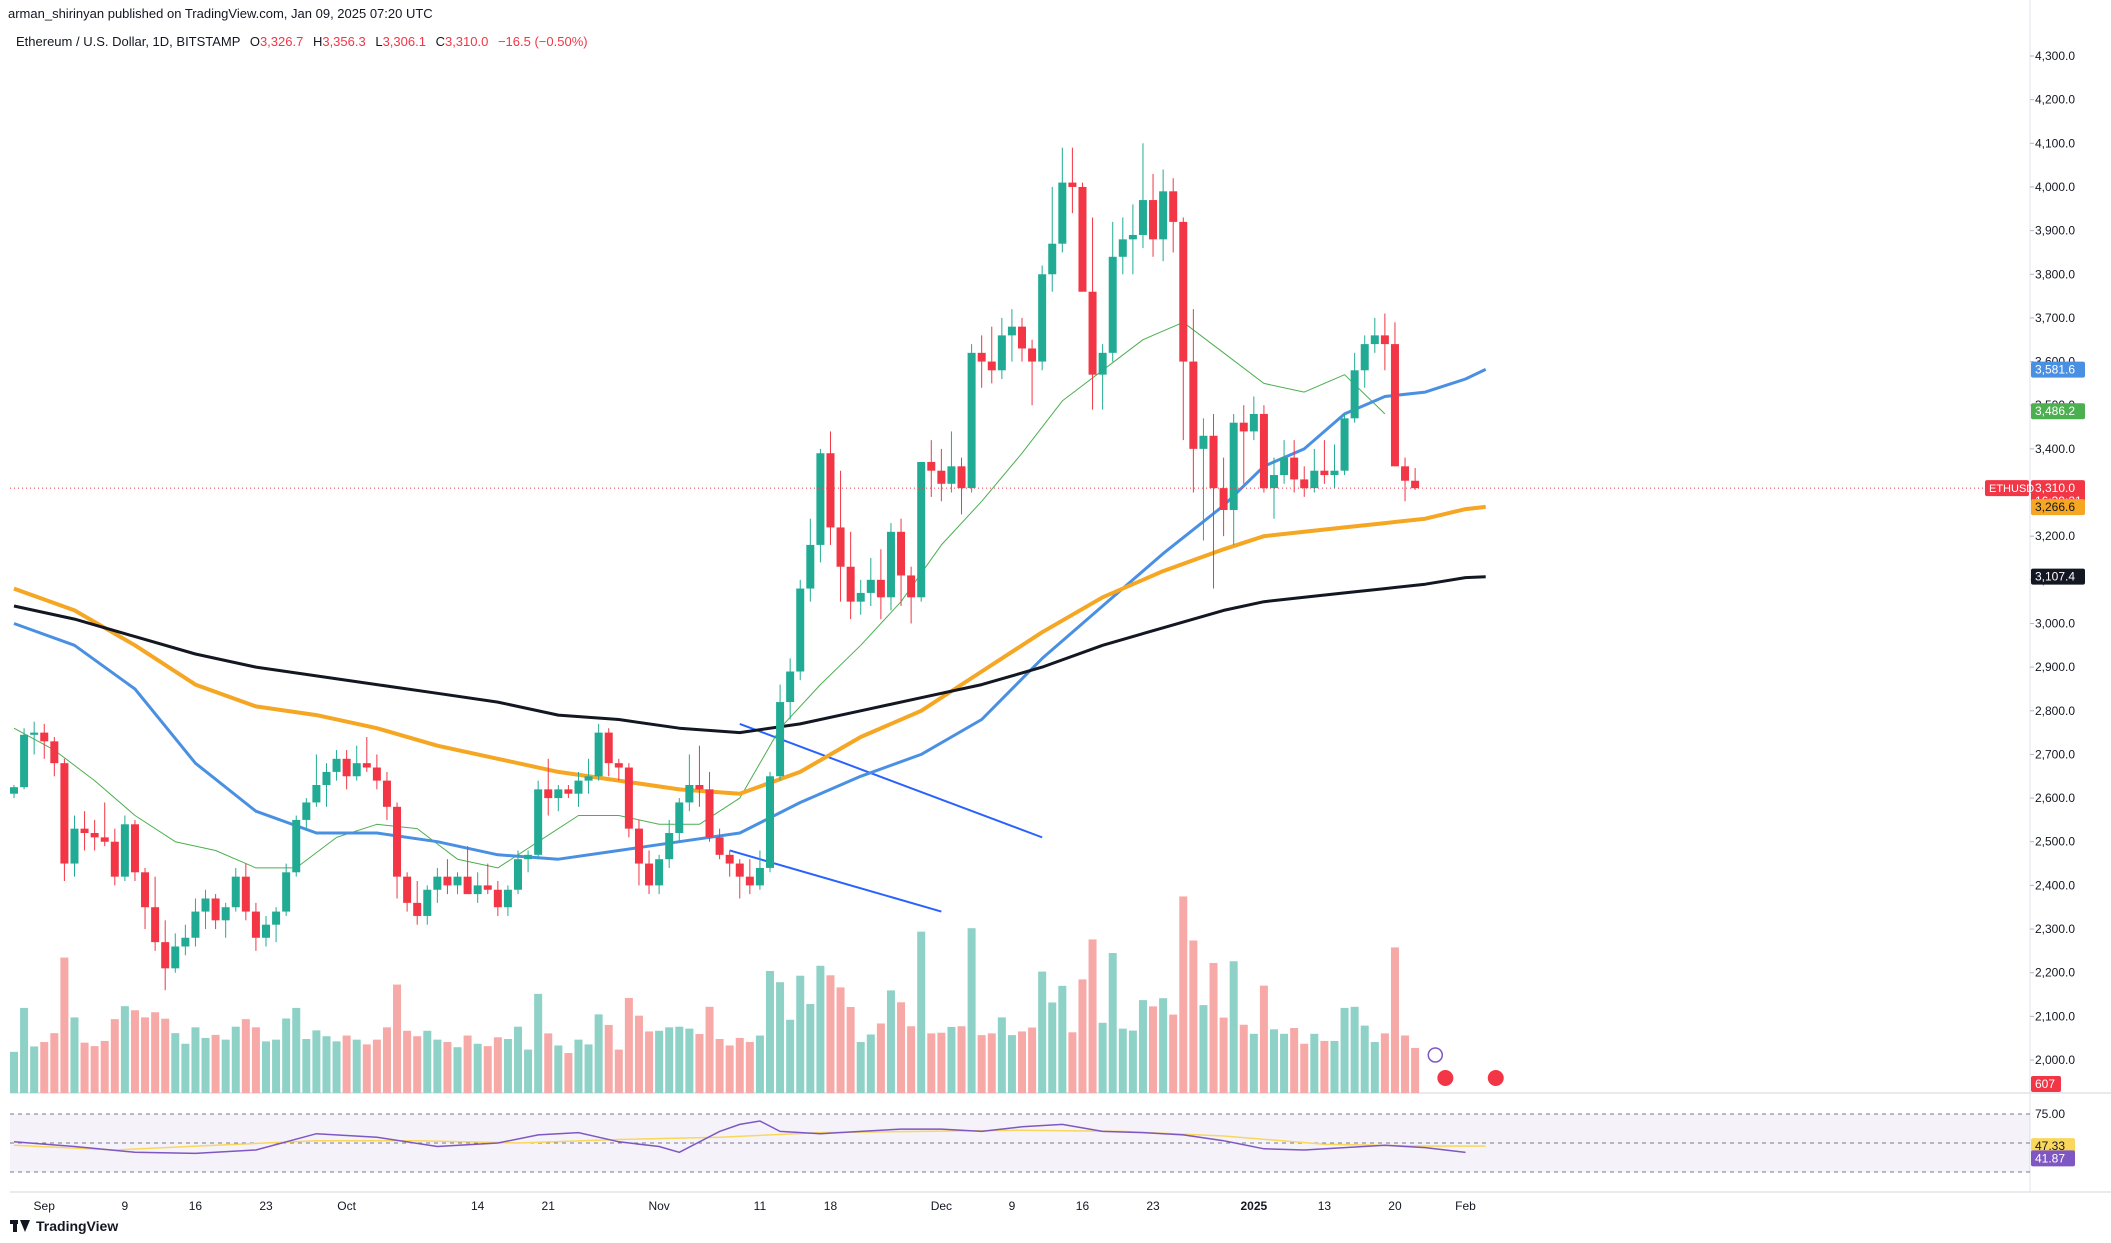 This screenshot has width=2111, height=1243. Describe the element at coordinates (760, 1206) in the screenshot. I see `x-tick-label: 11` at that location.